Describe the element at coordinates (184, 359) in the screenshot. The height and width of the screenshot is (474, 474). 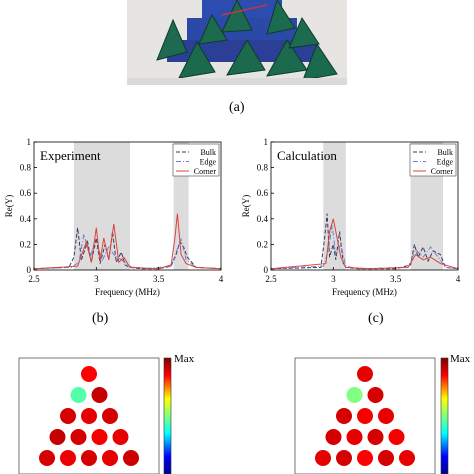
I see `colorbar-max-label-left: Max` at that location.